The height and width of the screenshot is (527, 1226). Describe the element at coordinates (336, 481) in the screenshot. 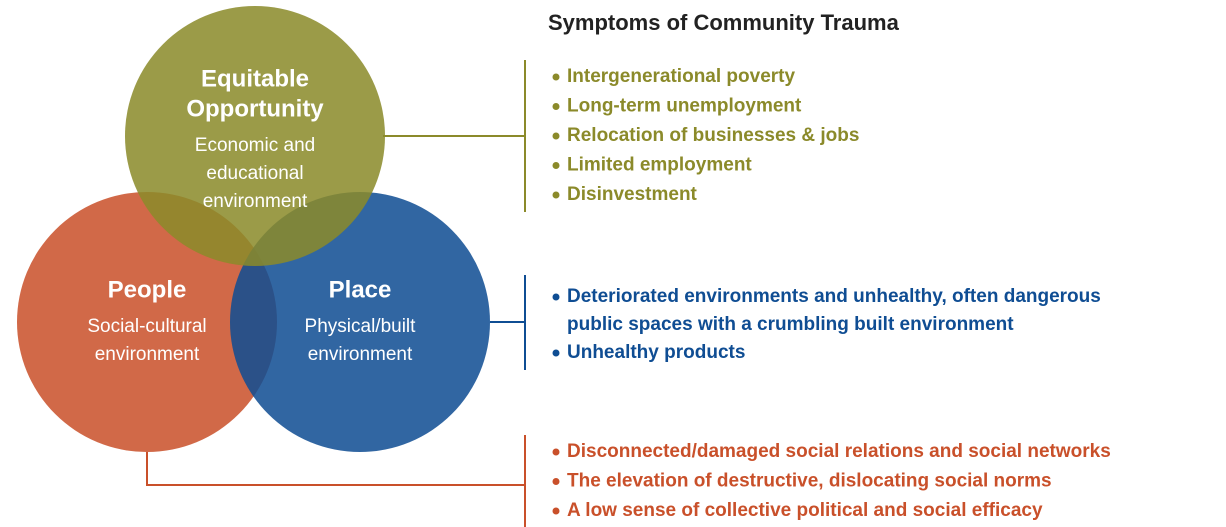

I see `people-connector` at that location.